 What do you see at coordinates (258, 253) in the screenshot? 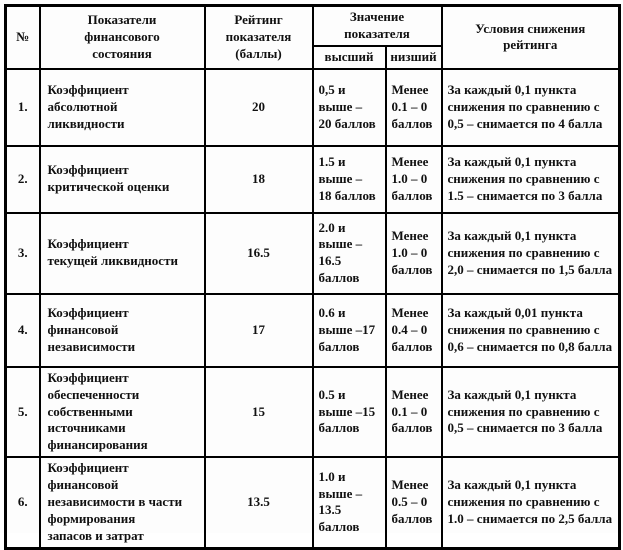
I see `rating-cell: 16.5` at bounding box center [258, 253].